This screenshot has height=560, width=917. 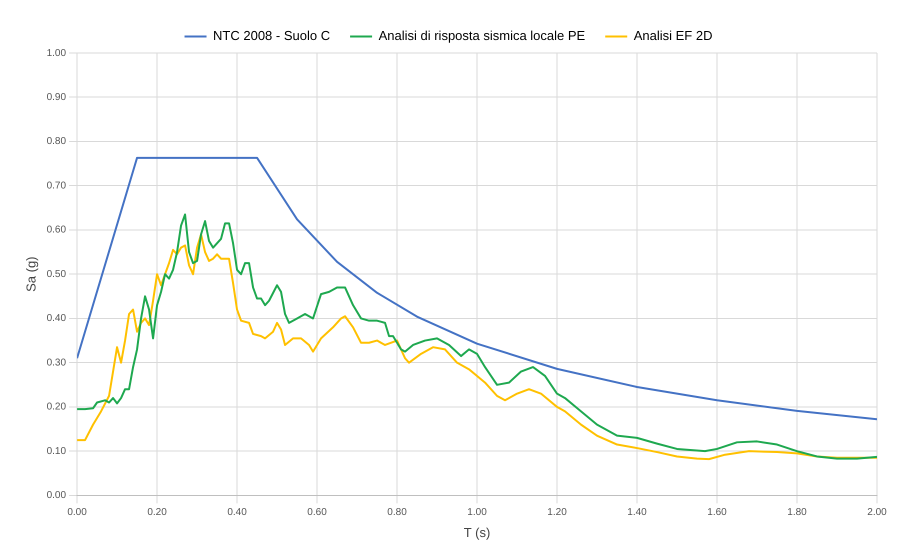 I want to click on x-tick-label: 0.60, so click(x=317, y=512).